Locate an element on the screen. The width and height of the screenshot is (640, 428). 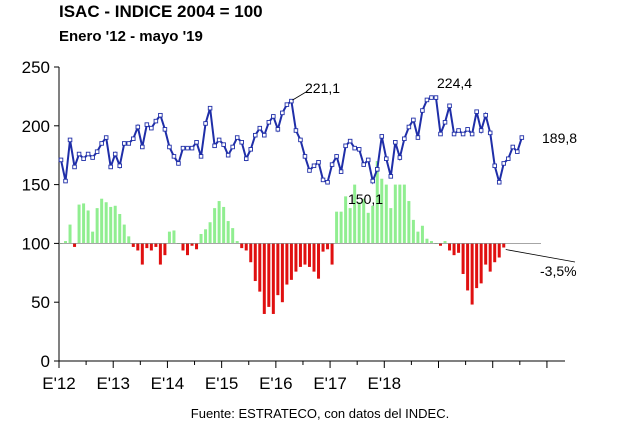
annotation-last-change: -3,5% is located at coordinates (558, 271).